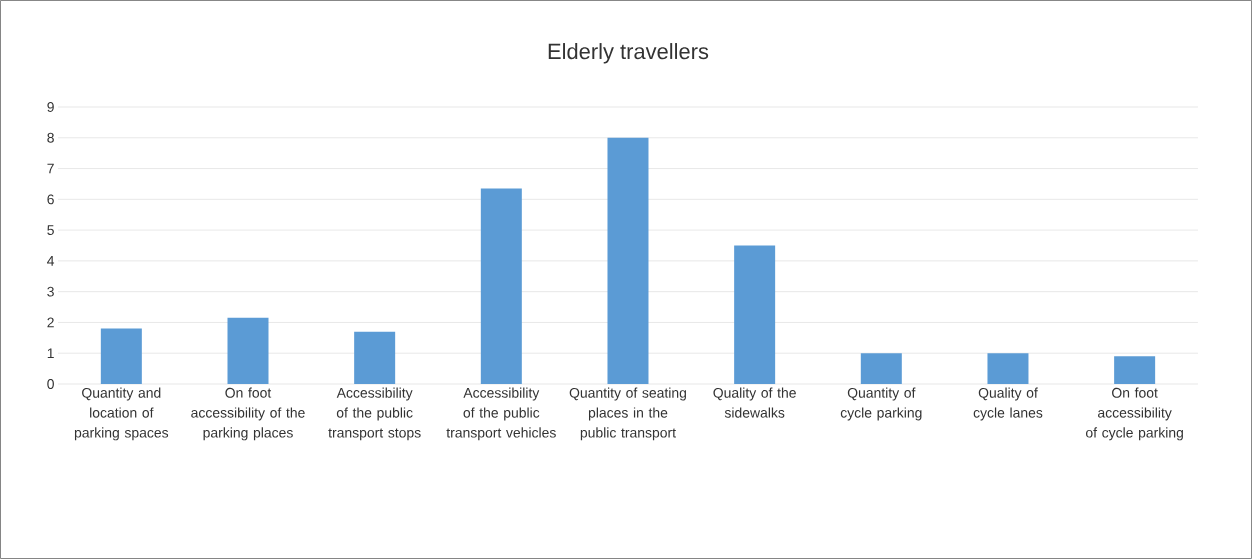  What do you see at coordinates (374, 414) in the screenshot?
I see `x-tick-label: Accessibility of the public transport stops` at bounding box center [374, 414].